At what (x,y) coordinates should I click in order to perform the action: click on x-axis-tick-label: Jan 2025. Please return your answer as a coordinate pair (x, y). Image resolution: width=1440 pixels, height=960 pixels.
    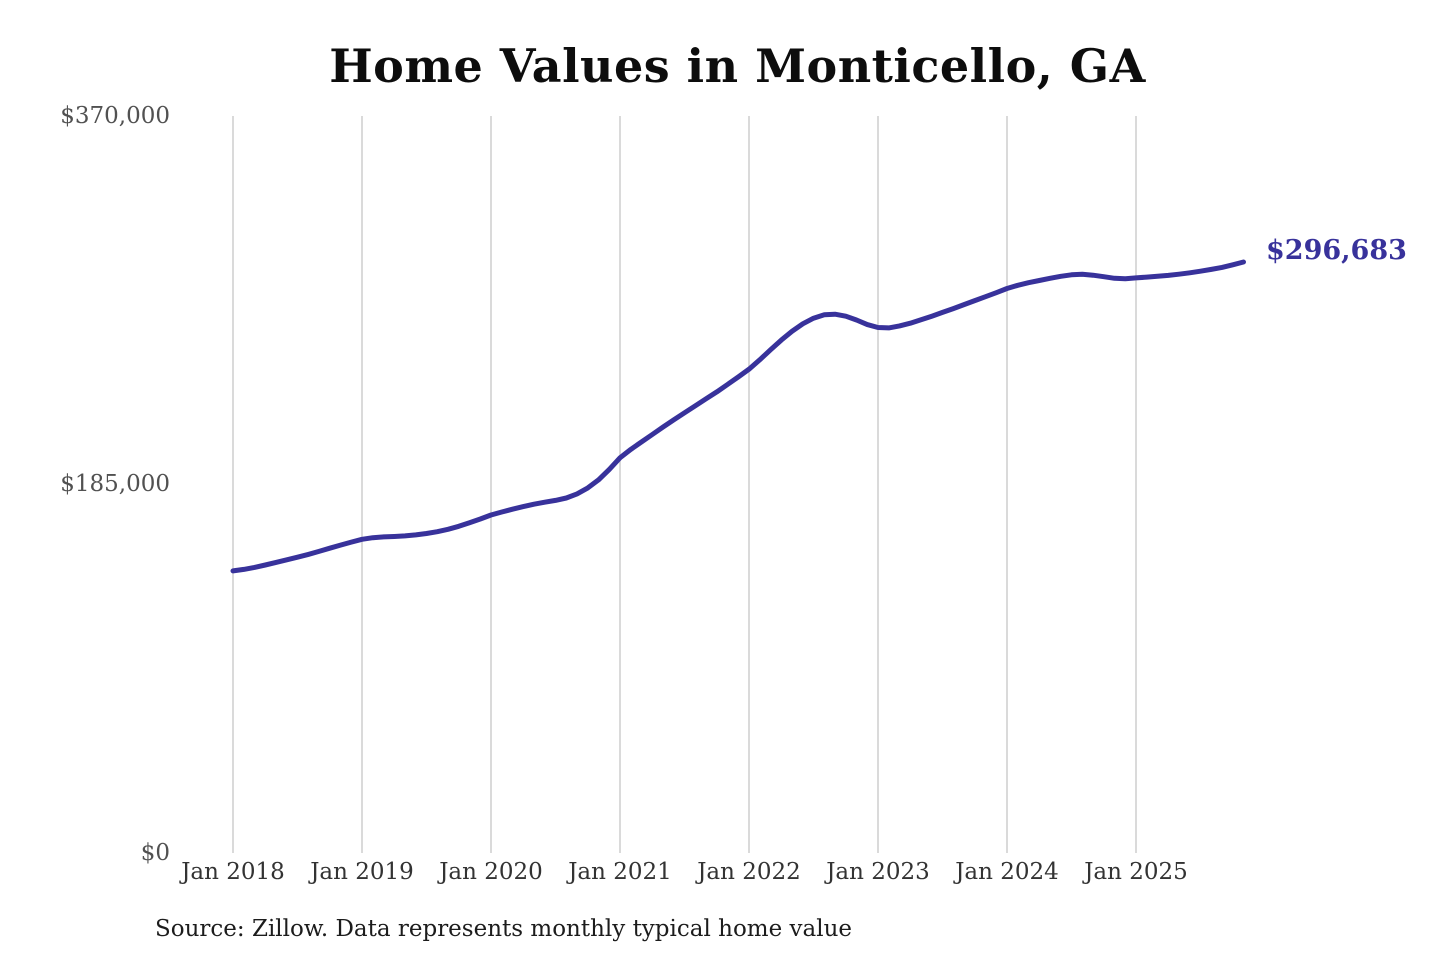
    Looking at the image, I should click on (1136, 872).